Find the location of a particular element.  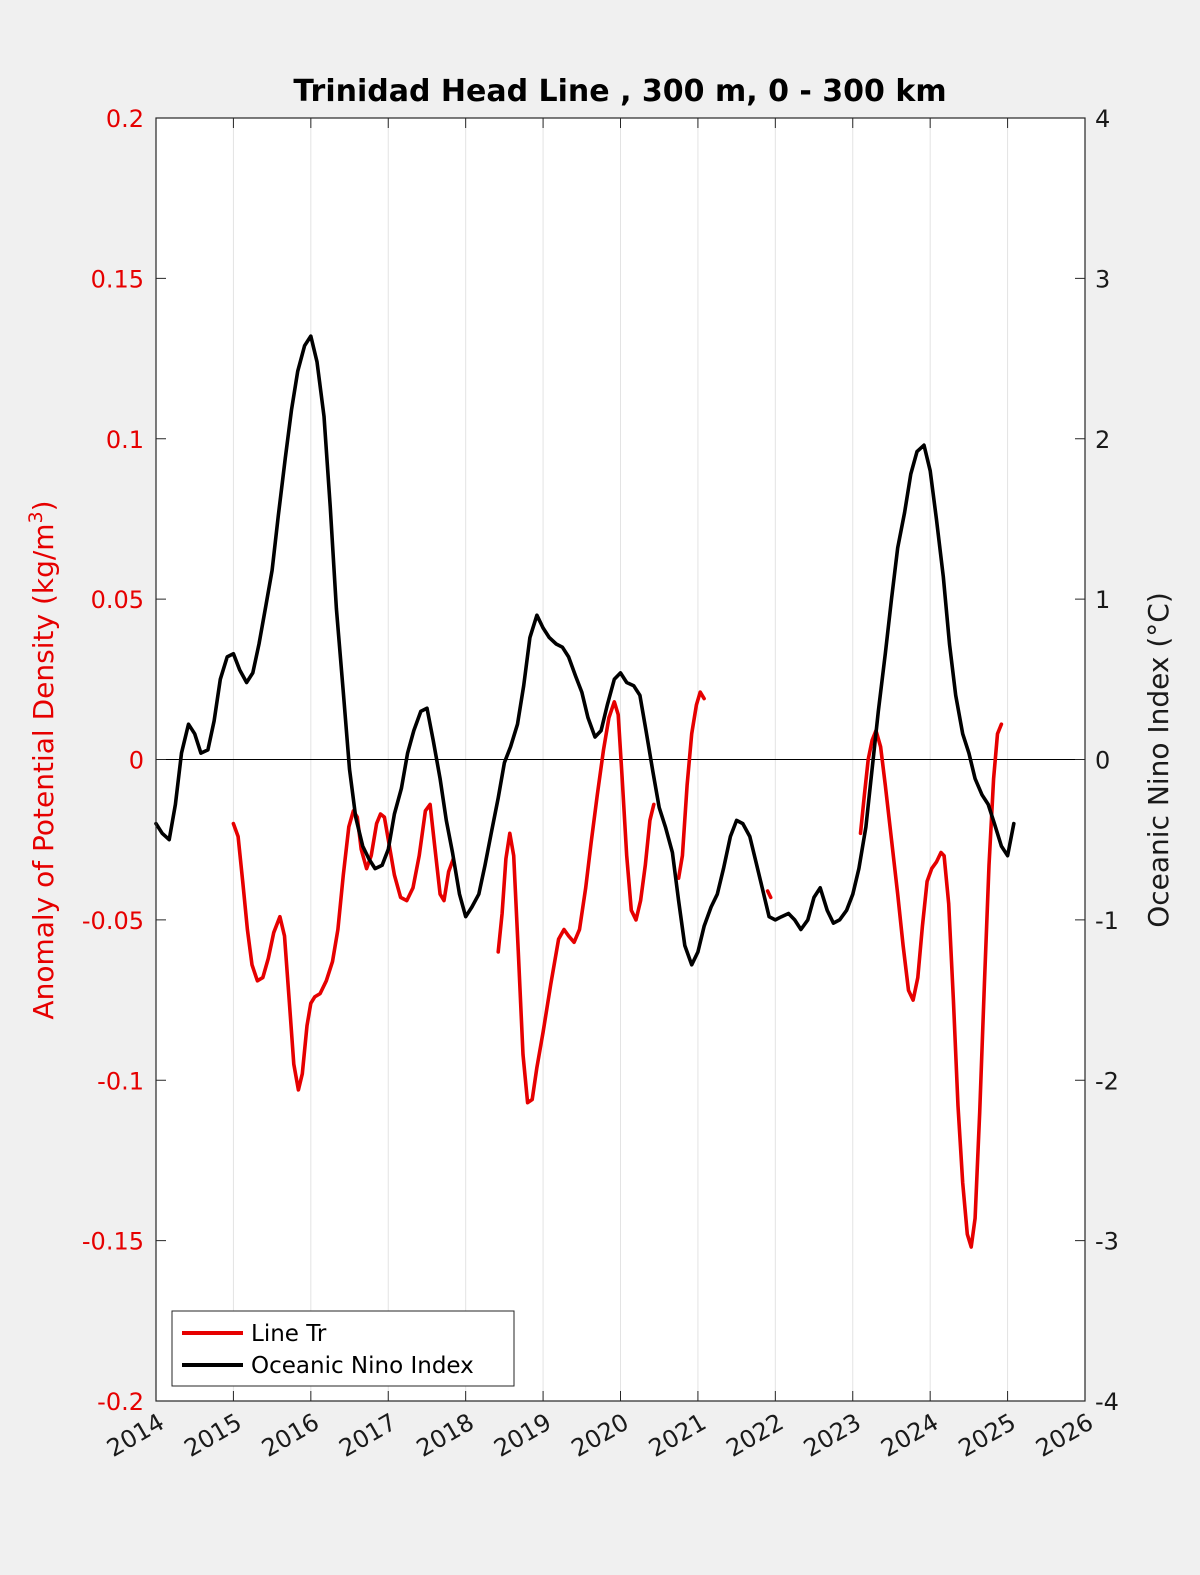

legend-box is located at coordinates (343, 1348).